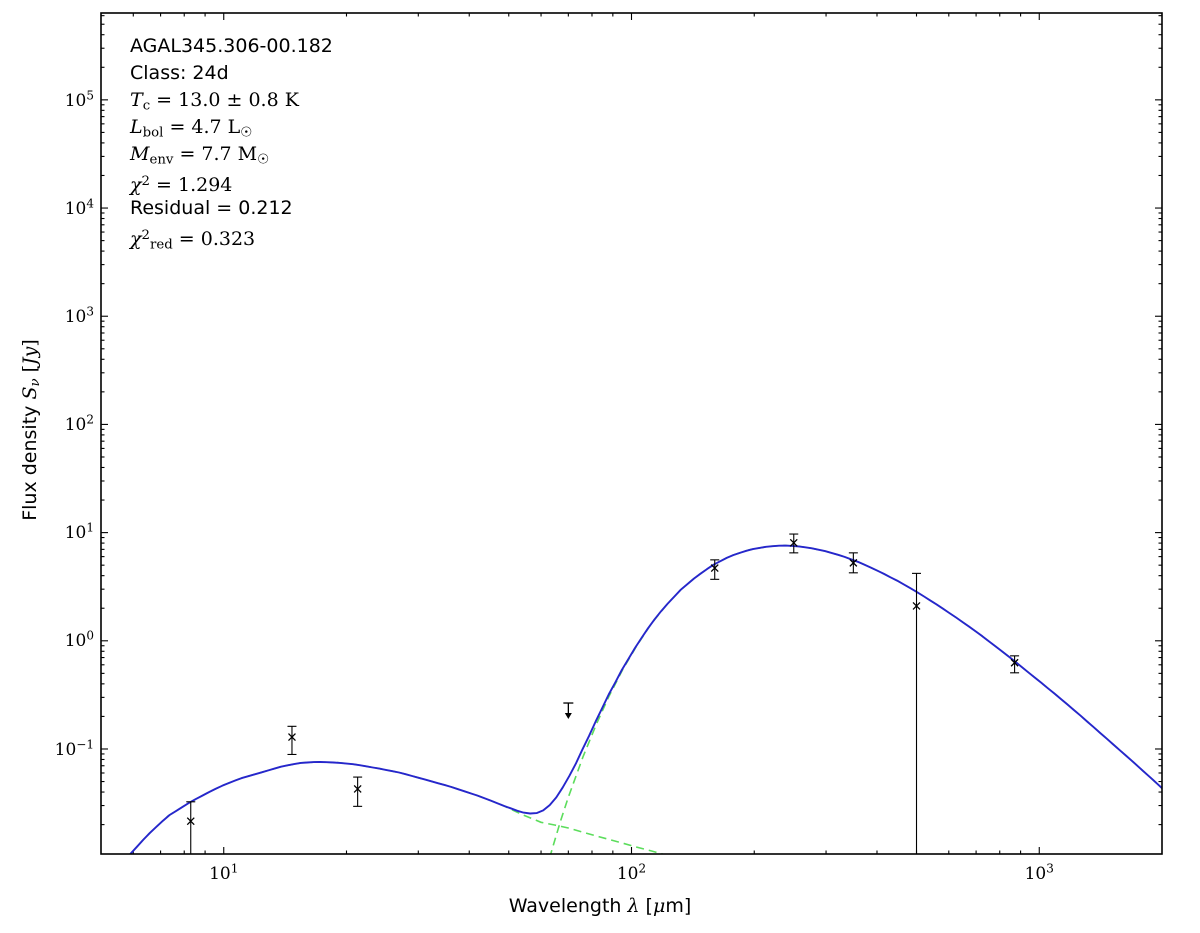  Describe the element at coordinates (29, 393) in the screenshot. I see `text-segment: S` at that location.